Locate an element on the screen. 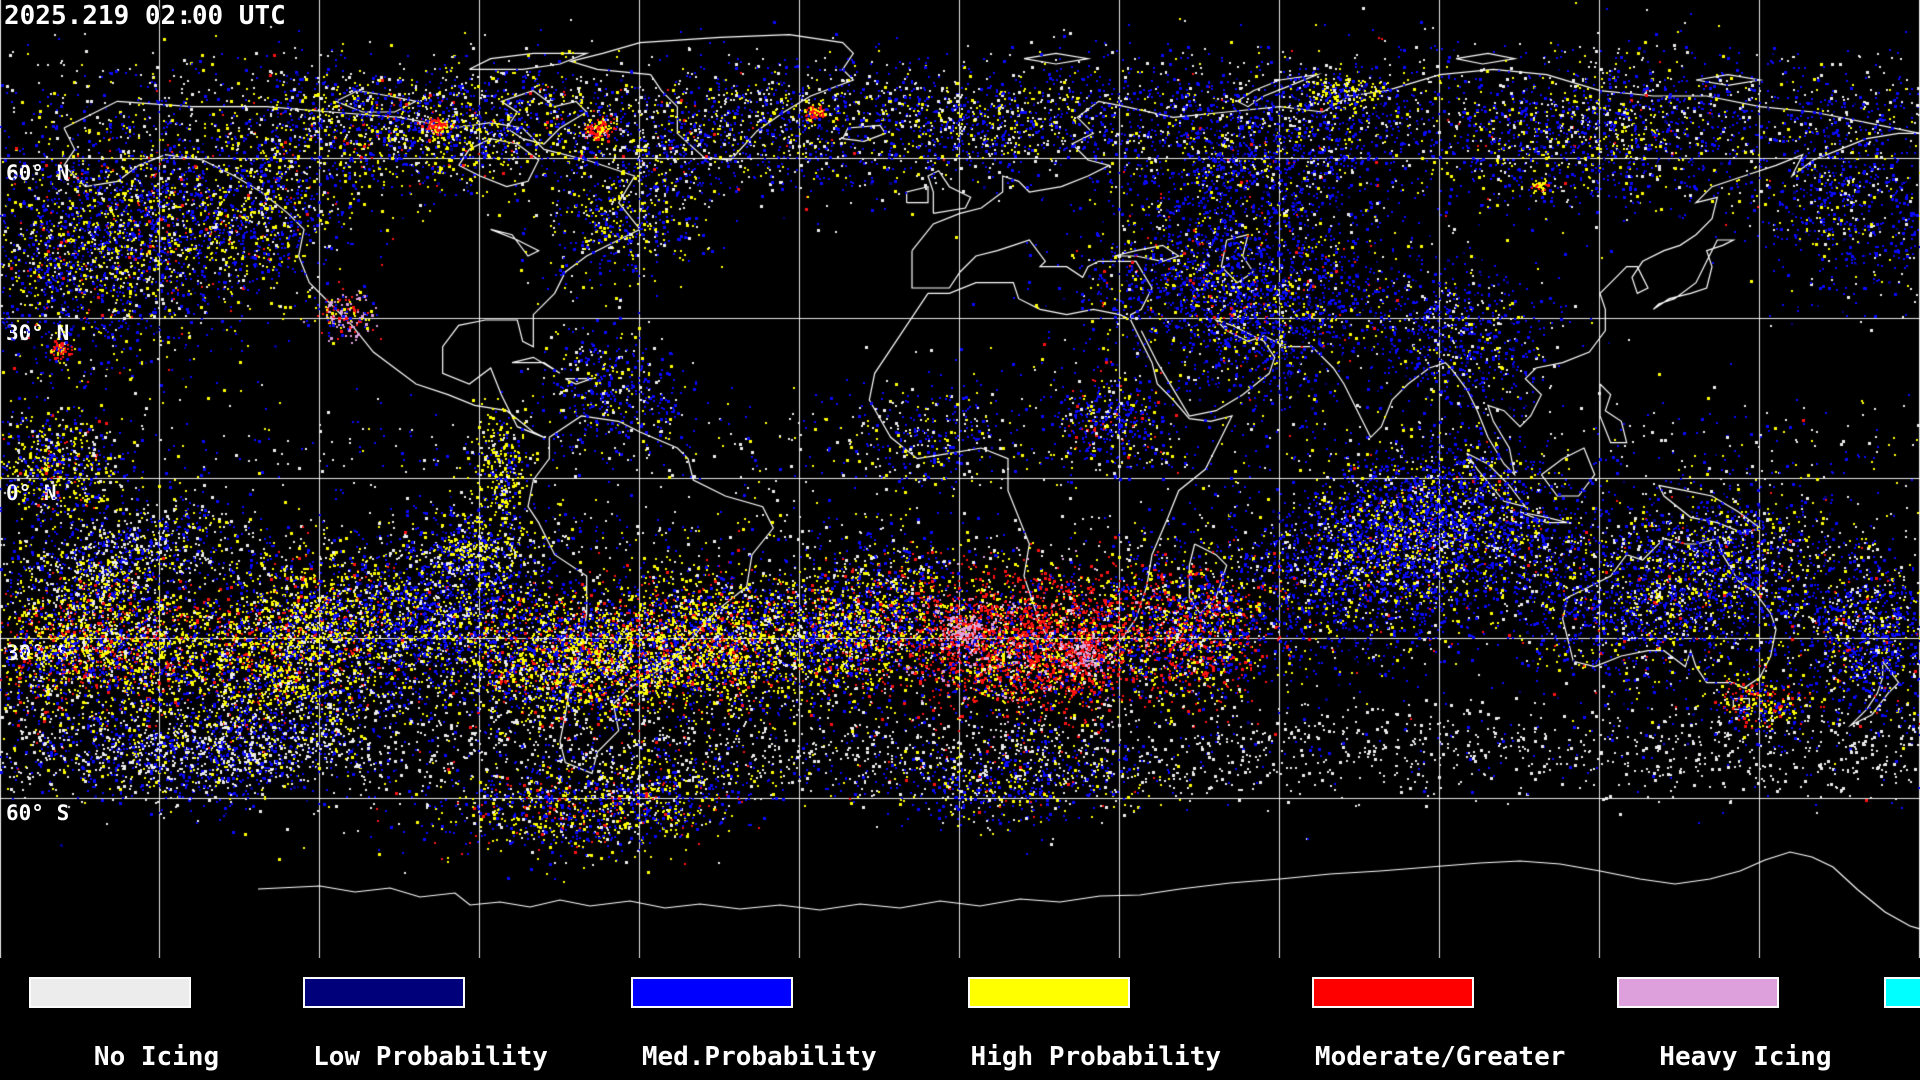  legend-label: Night Icing is located at coordinates (1875, 1048).